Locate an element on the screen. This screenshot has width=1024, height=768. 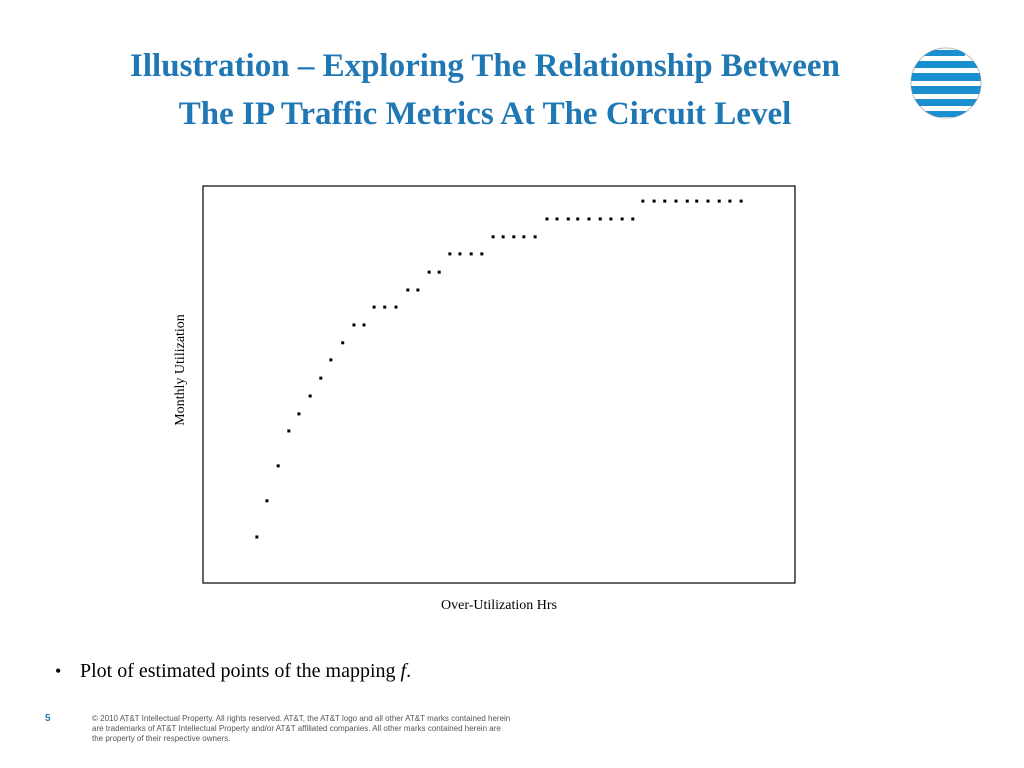
page-number: 5 is located at coordinates (48, 718).